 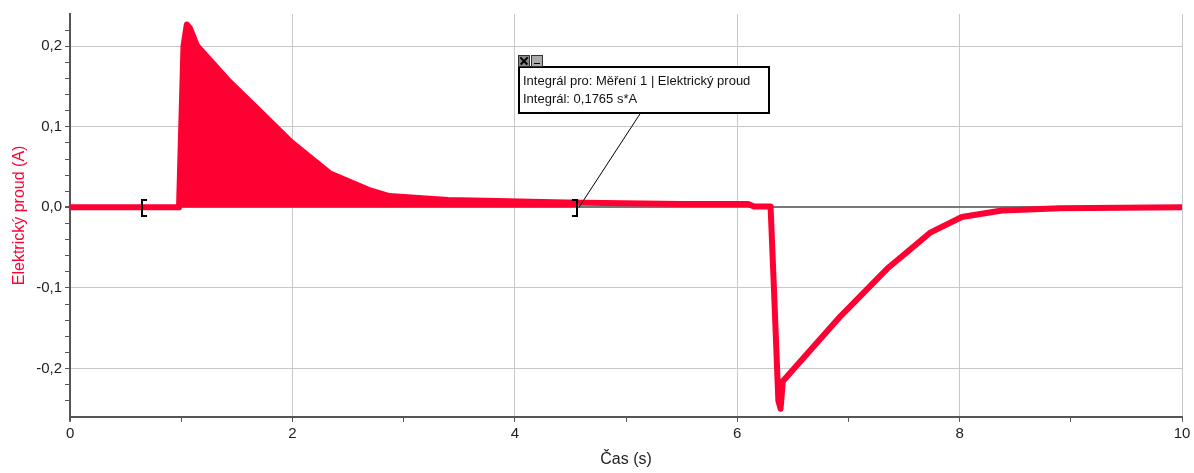 What do you see at coordinates (626, 457) in the screenshot?
I see `x-axis-title: Čas (s)` at bounding box center [626, 457].